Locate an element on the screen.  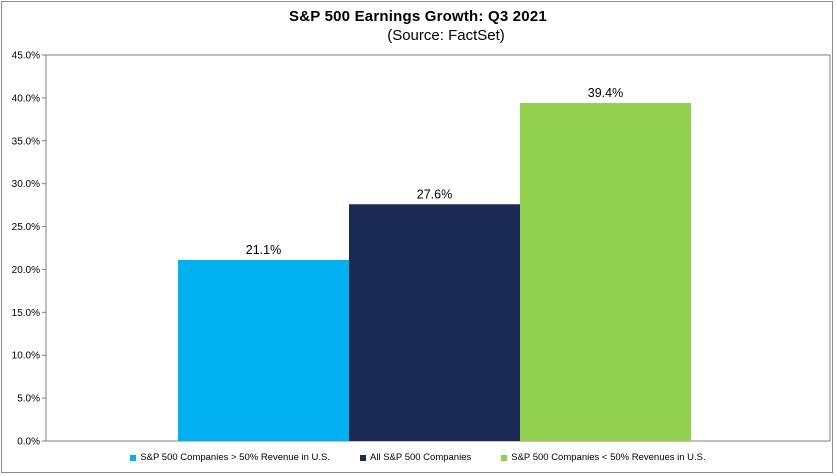
data-label: 39.4% is located at coordinates (605, 93).